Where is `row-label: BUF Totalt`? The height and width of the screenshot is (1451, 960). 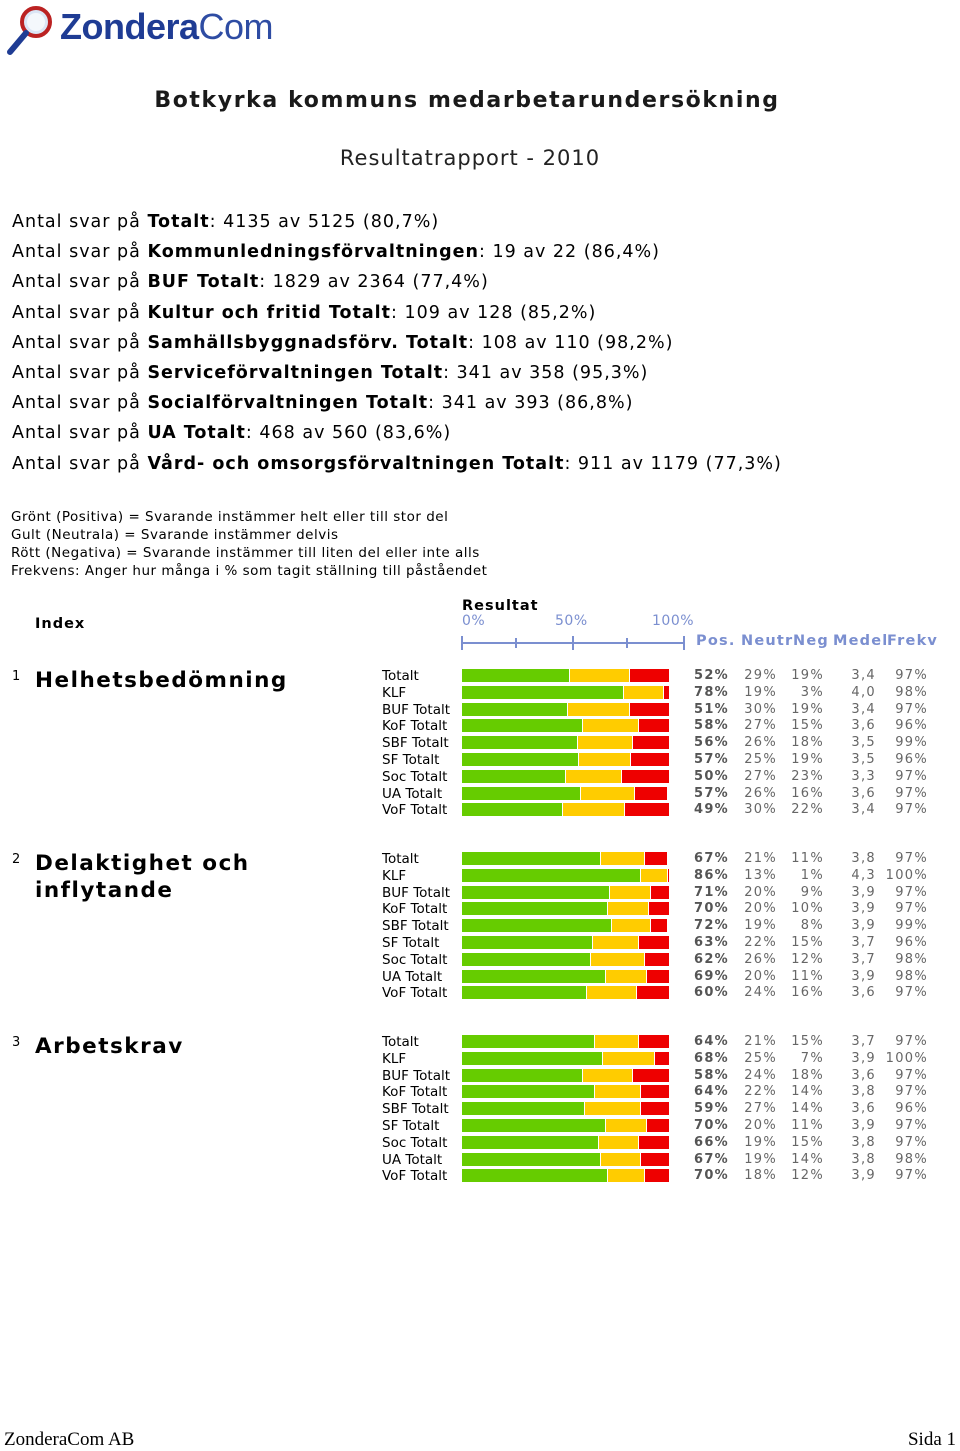
row-label: BUF Totalt is located at coordinates (416, 1075).